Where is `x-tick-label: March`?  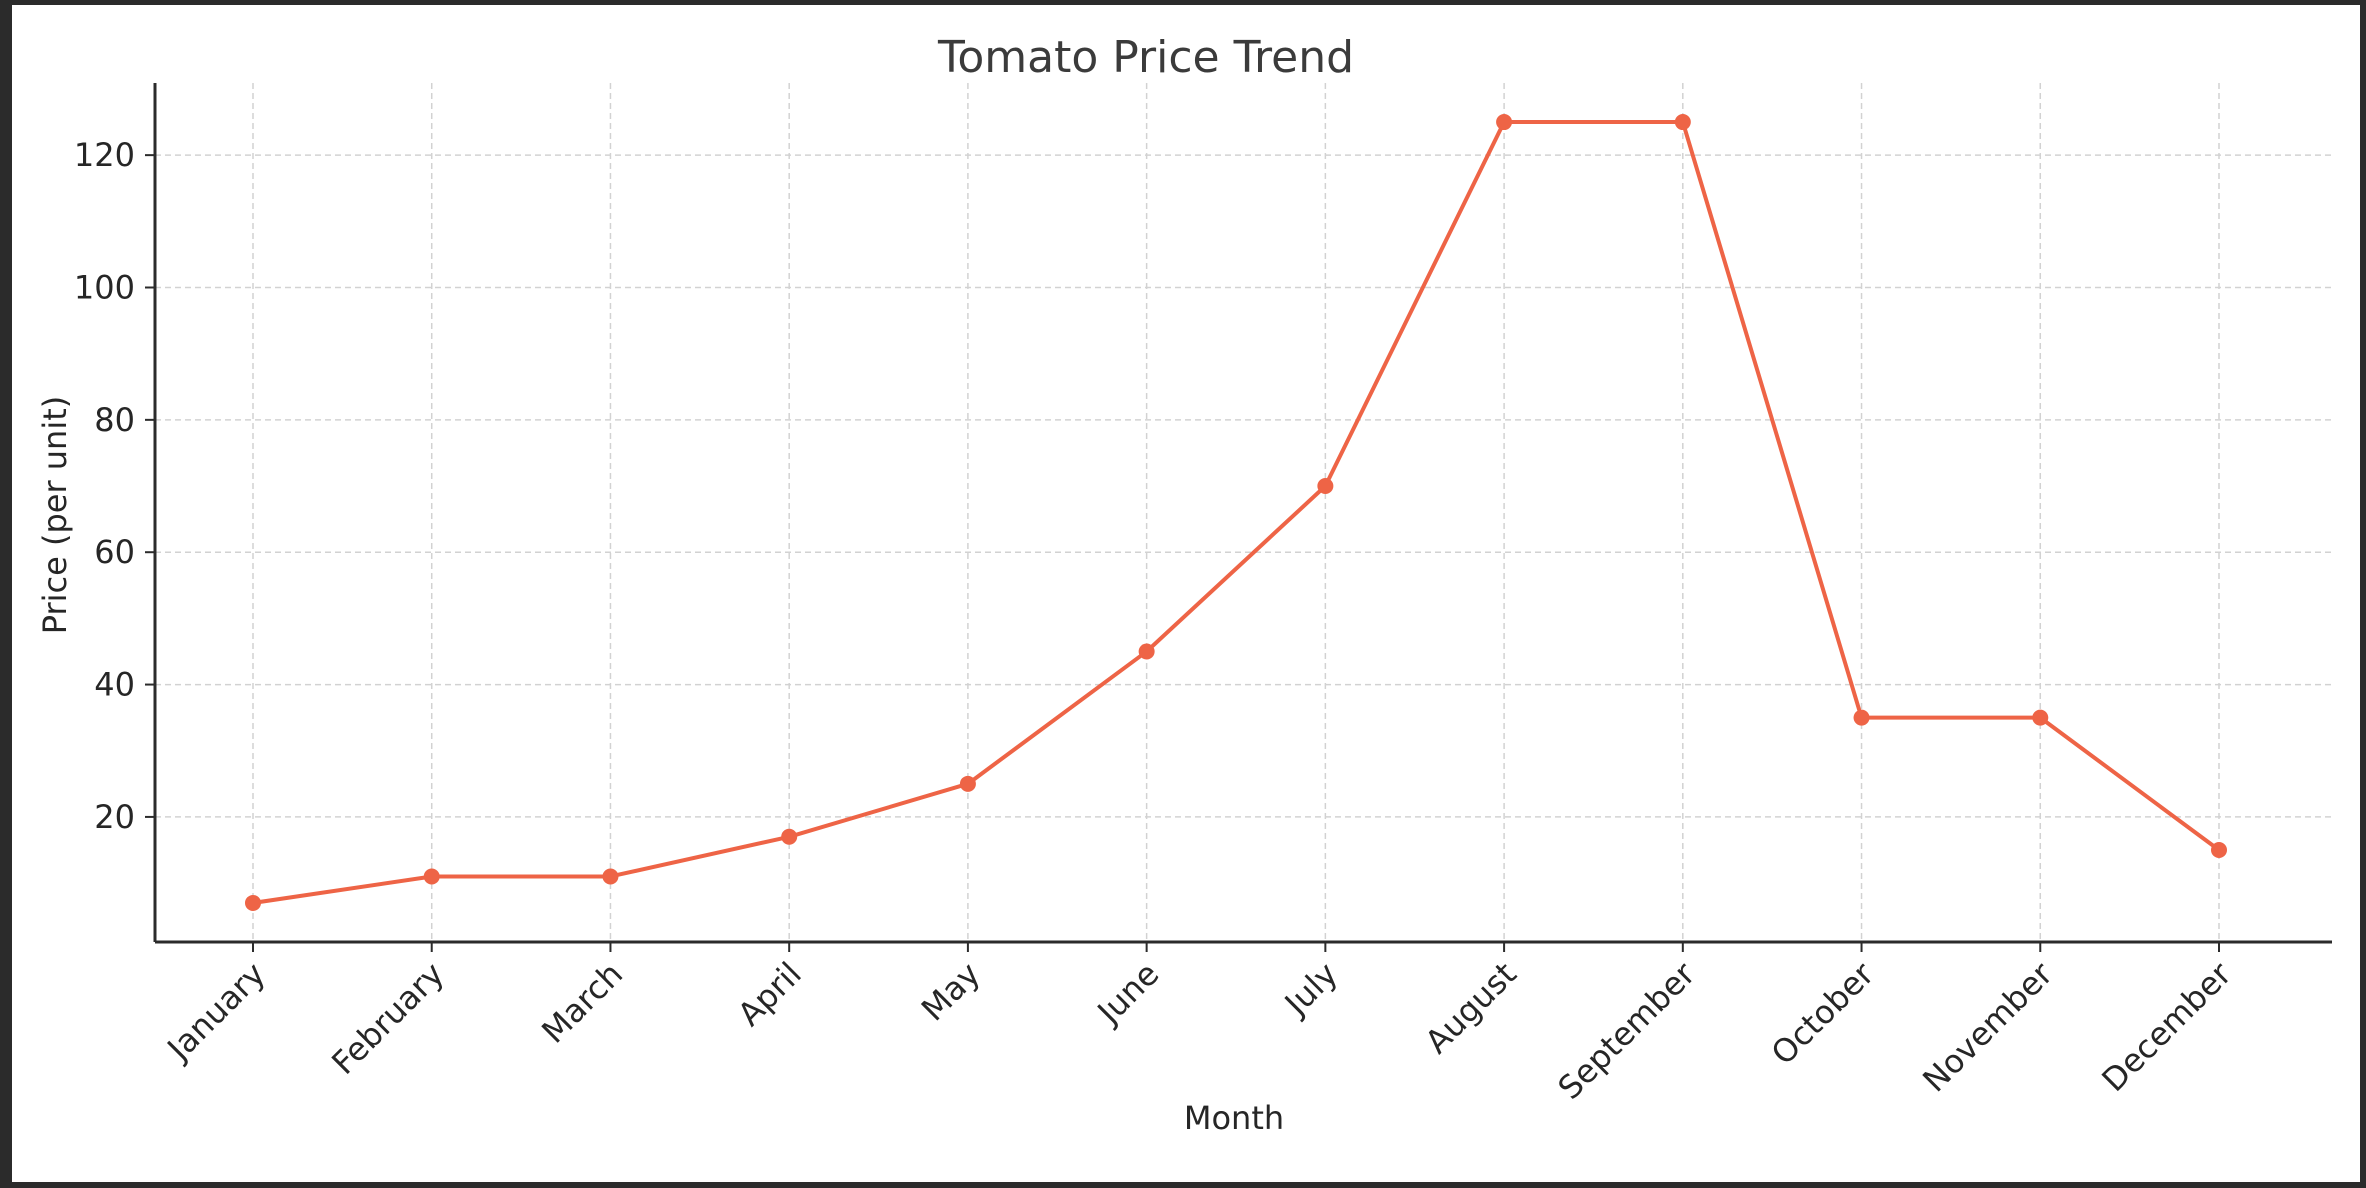 x-tick-label: March is located at coordinates (582, 1003).